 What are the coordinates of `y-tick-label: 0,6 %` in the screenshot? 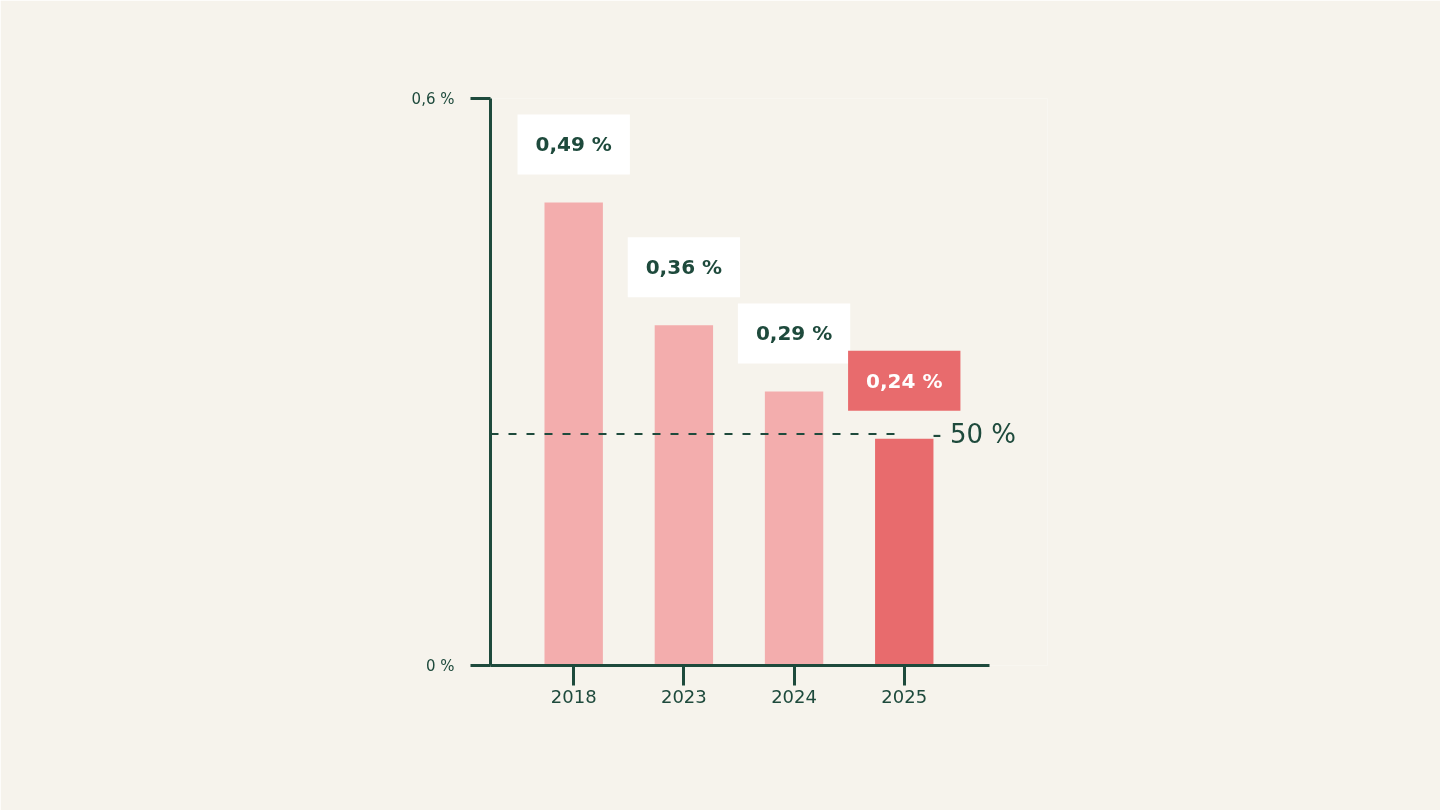 It's located at (433, 98).